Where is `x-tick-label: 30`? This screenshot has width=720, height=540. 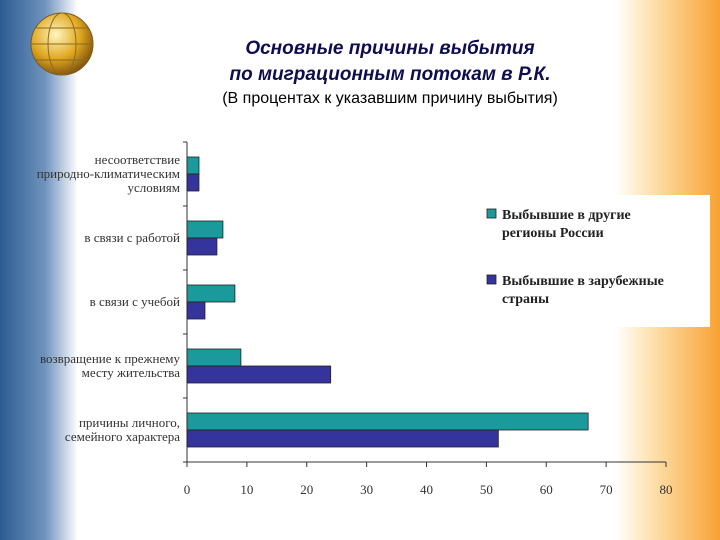 x-tick-label: 30 is located at coordinates (366, 489).